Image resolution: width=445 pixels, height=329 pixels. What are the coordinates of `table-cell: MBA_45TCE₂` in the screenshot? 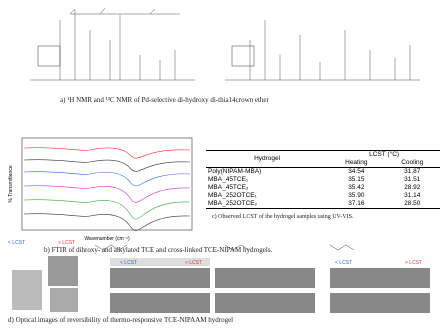 It's located at (228, 187).